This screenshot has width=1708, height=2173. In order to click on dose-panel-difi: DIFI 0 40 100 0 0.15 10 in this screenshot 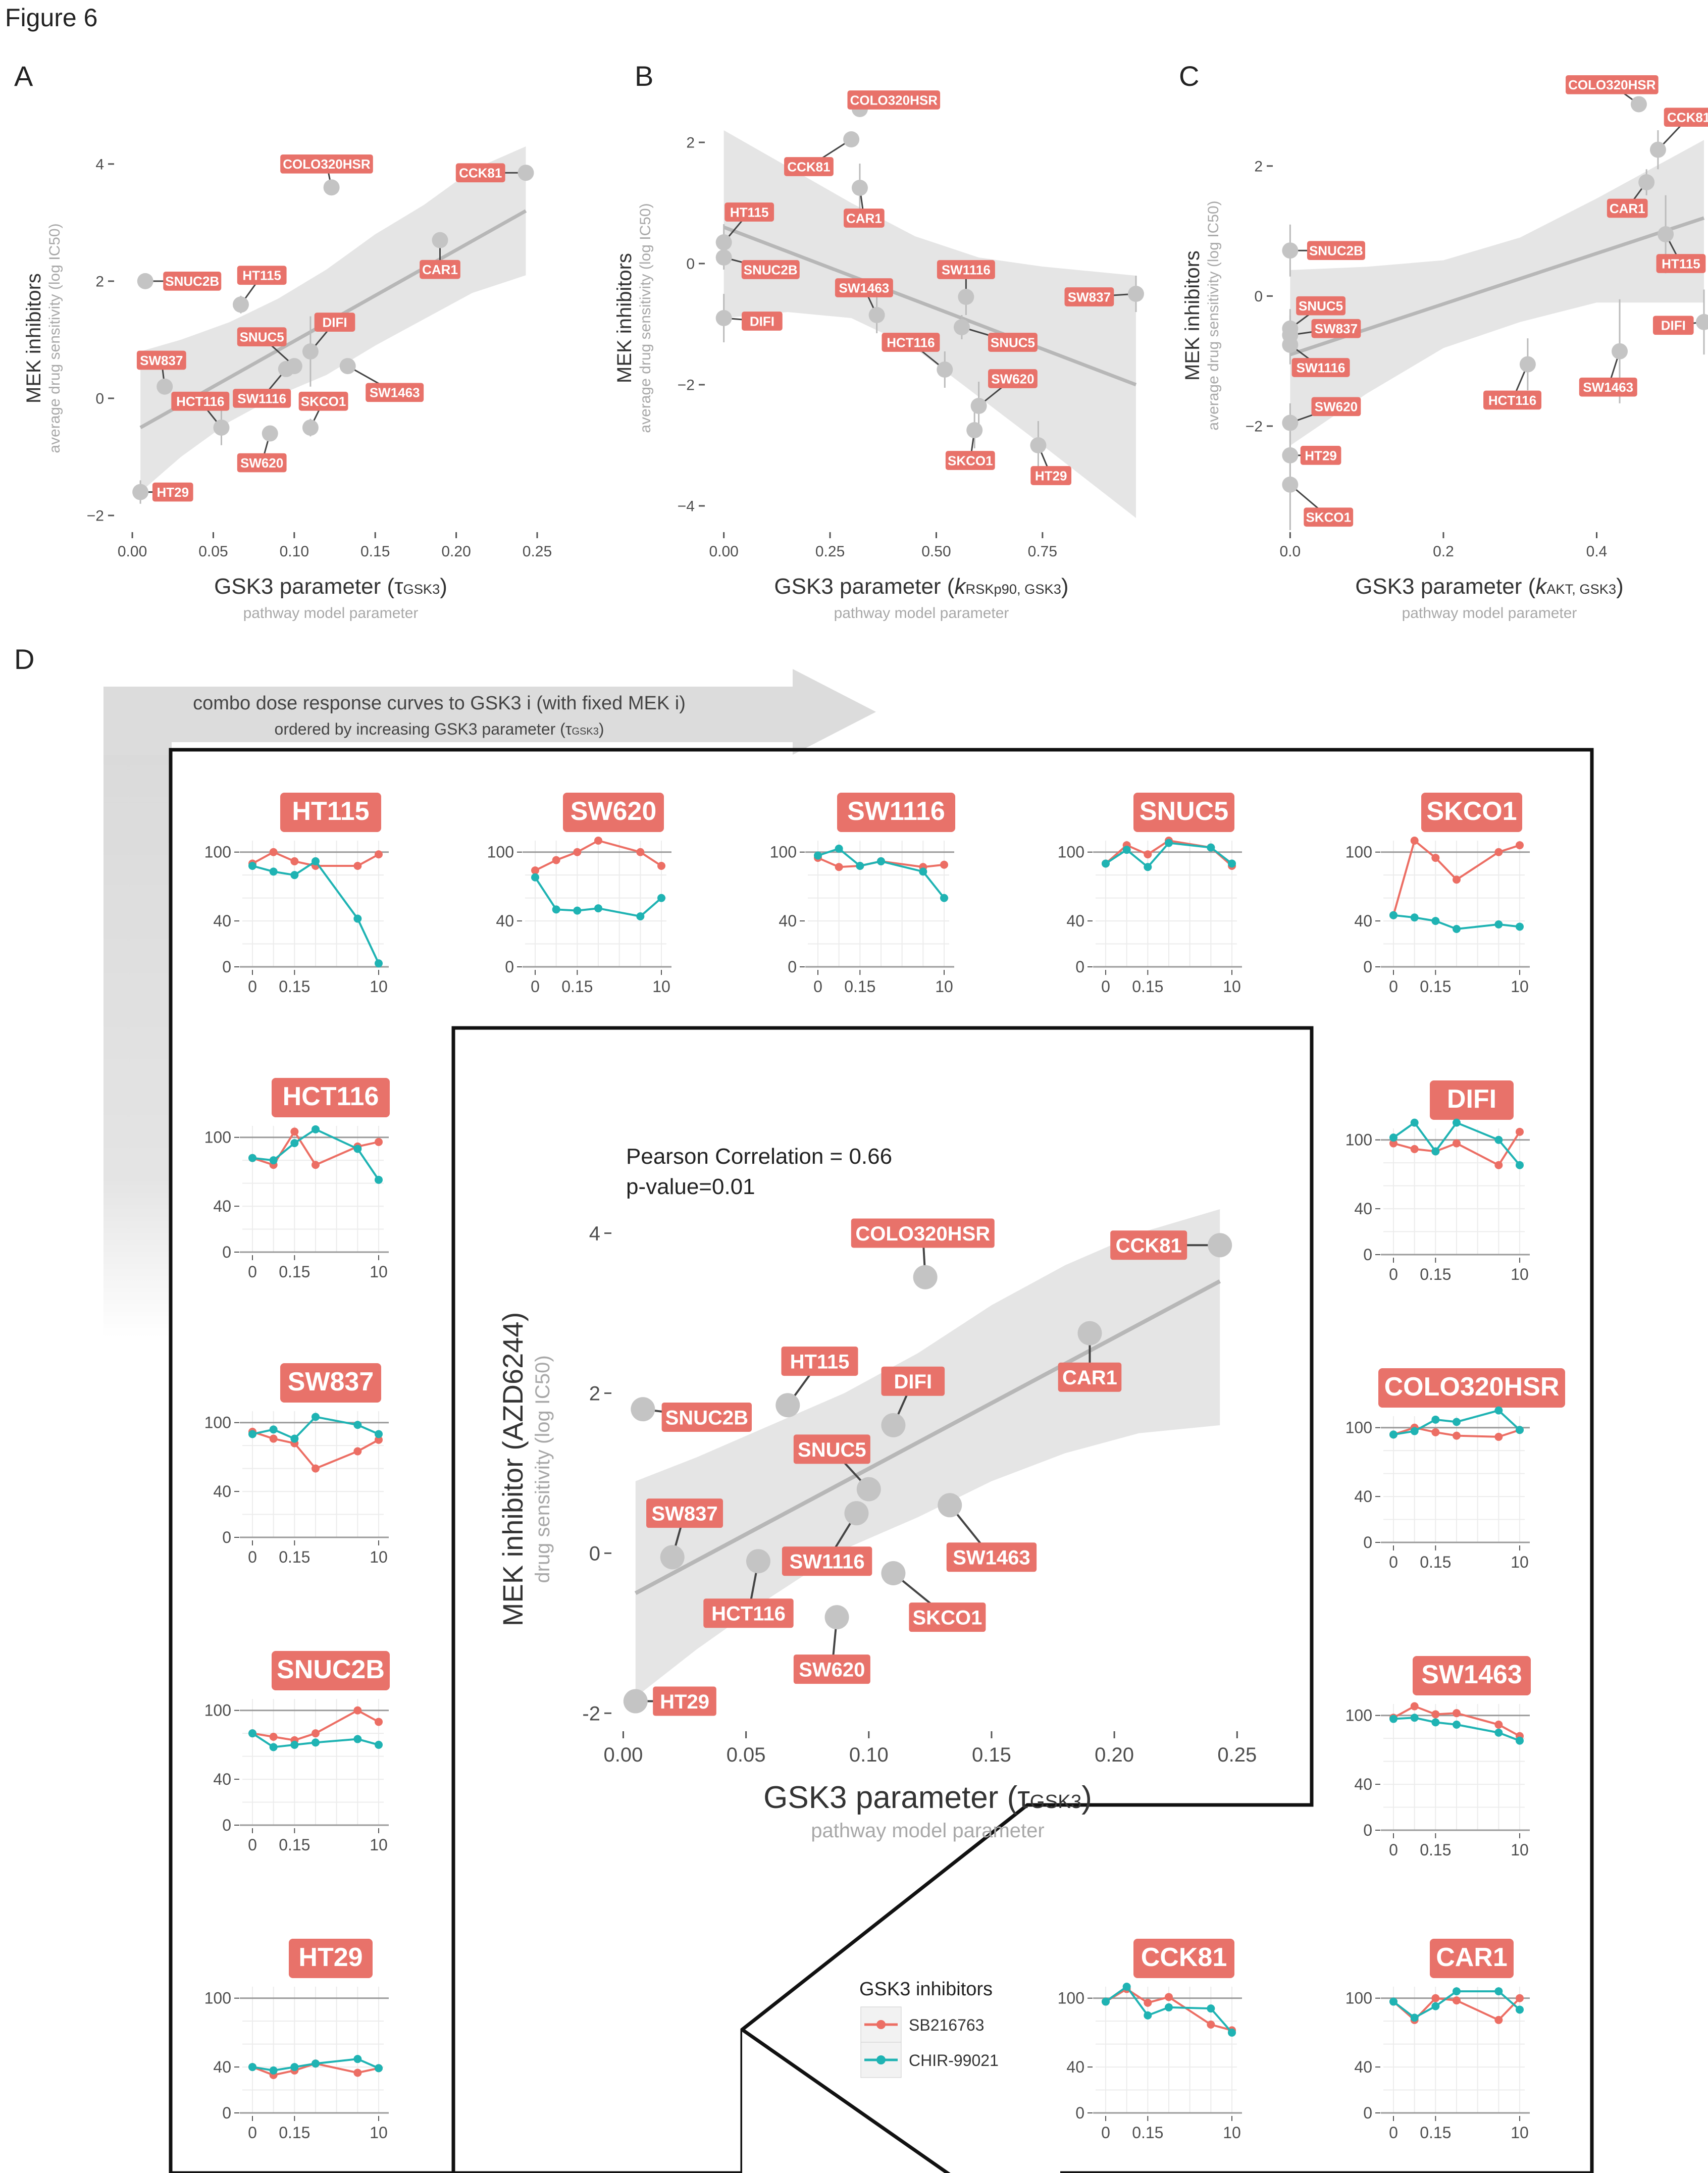, I will do `click(1437, 1181)`.